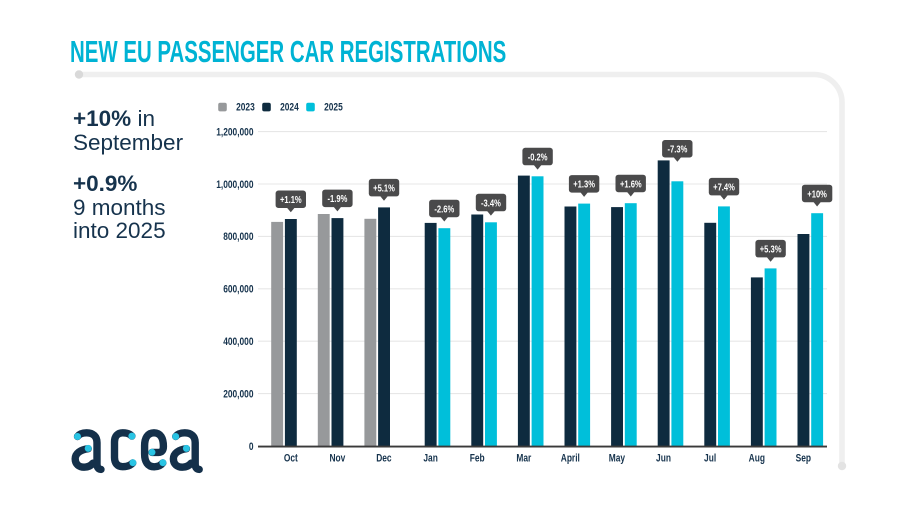 The height and width of the screenshot is (507, 900). Describe the element at coordinates (584, 184) in the screenshot. I see `svg-text: +1.3%` at that location.